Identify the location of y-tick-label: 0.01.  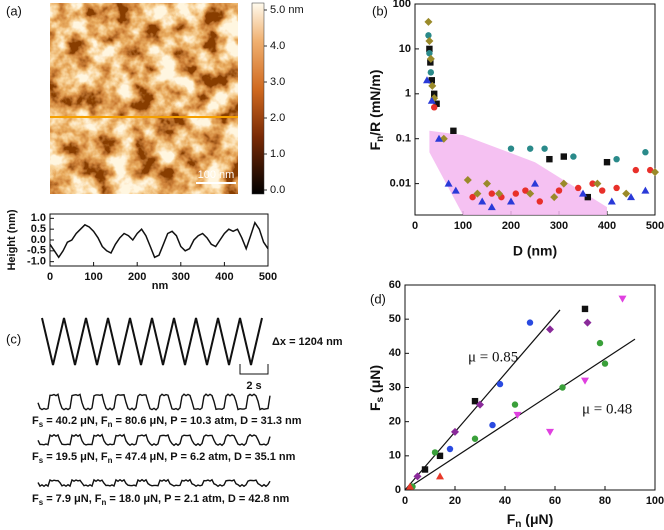
(400, 184).